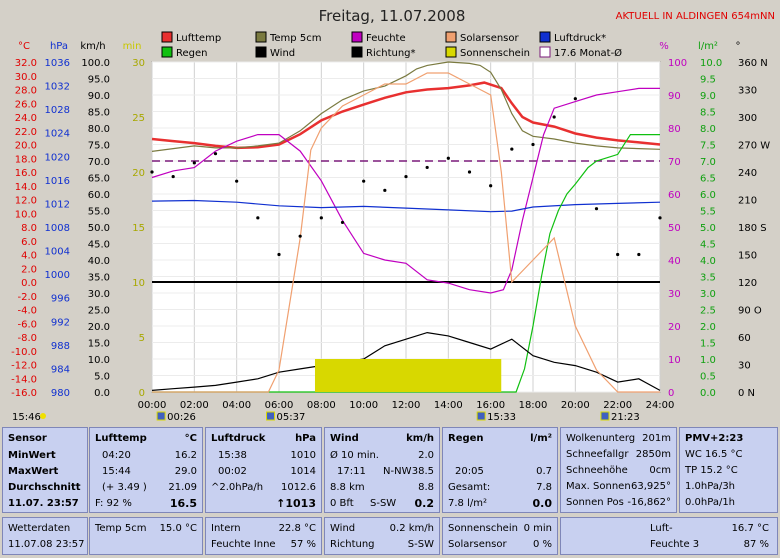  Describe the element at coordinates (708, 96) in the screenshot. I see `rain-axis-label: 9.0` at that location.